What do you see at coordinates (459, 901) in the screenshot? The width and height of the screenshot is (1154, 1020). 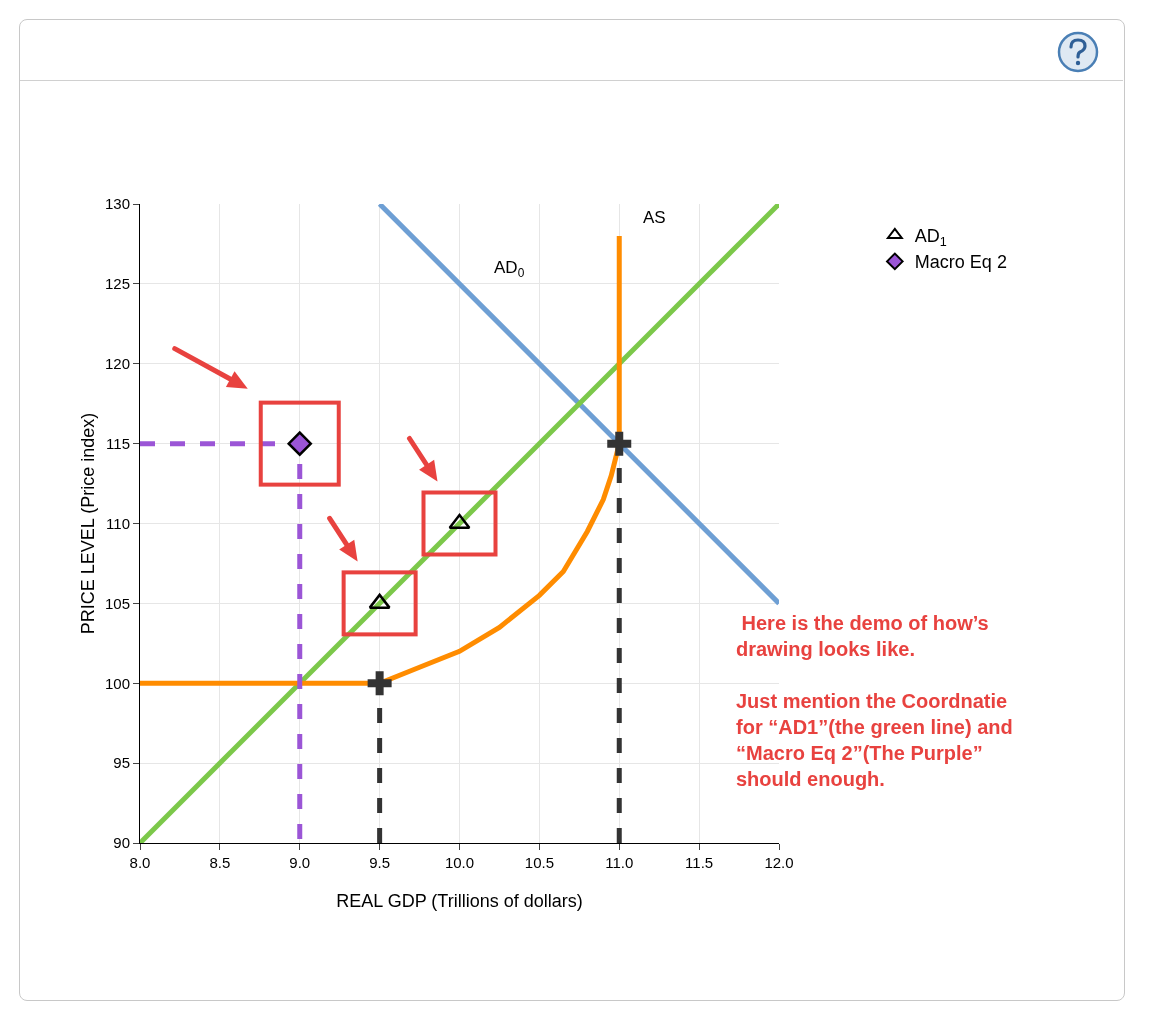 I see `x-axis-title: REAL GDP (Trillions of dollars)` at bounding box center [459, 901].